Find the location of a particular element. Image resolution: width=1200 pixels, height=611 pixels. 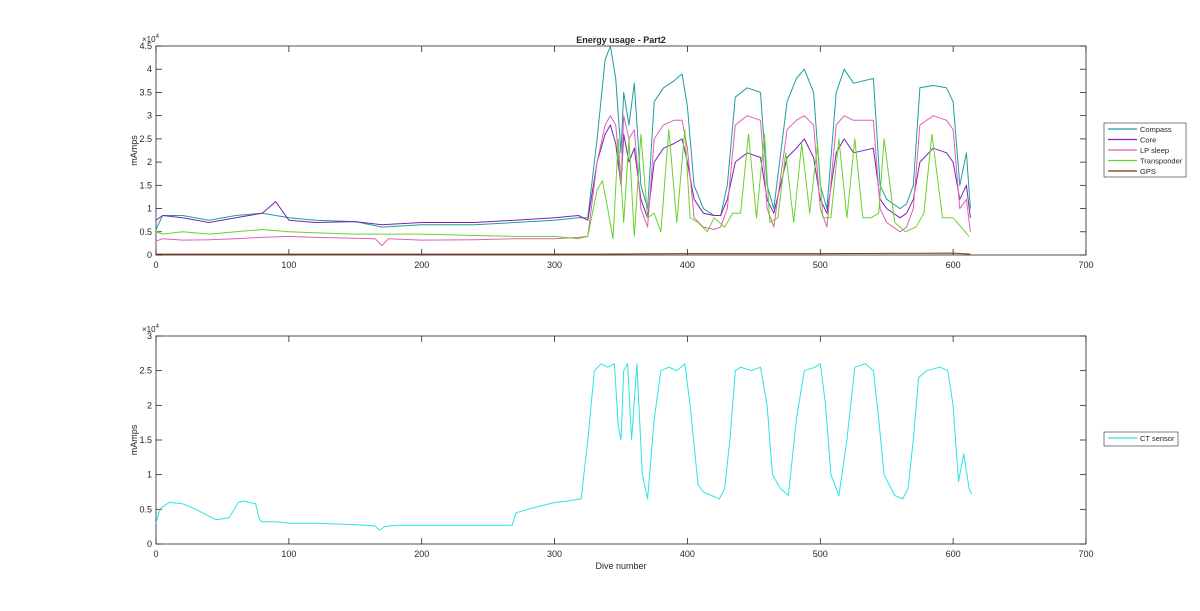

legend-label: Core is located at coordinates (1148, 140).